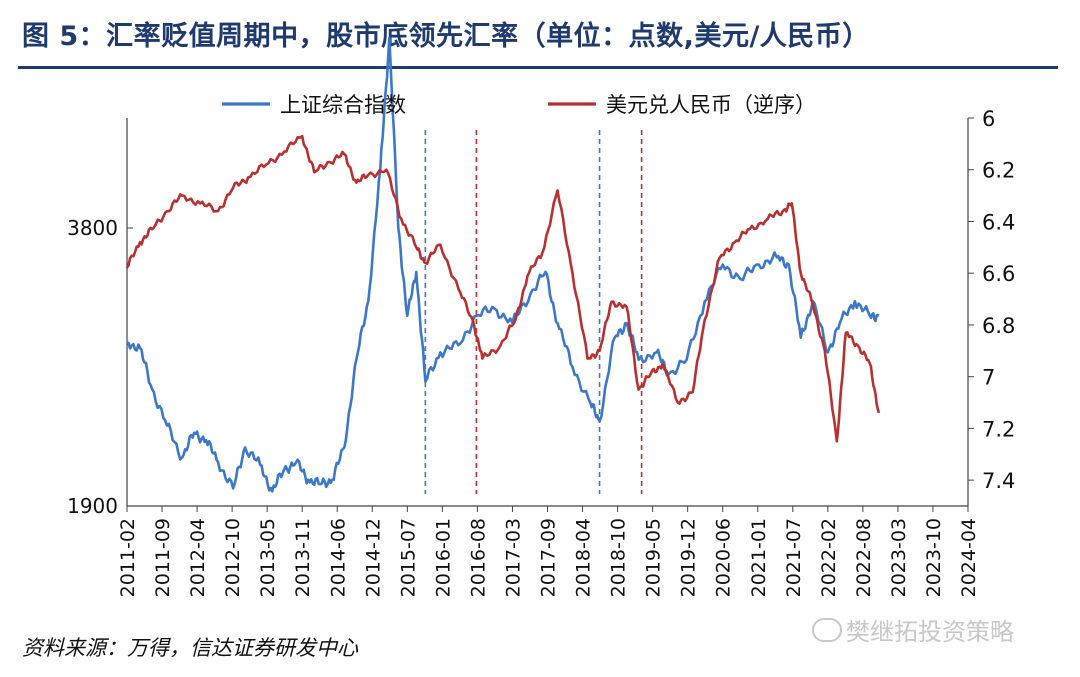 Image resolution: width=1080 pixels, height=677 pixels. I want to click on source-note: 资料来源：万得，信达证券研发中心, so click(190, 648).